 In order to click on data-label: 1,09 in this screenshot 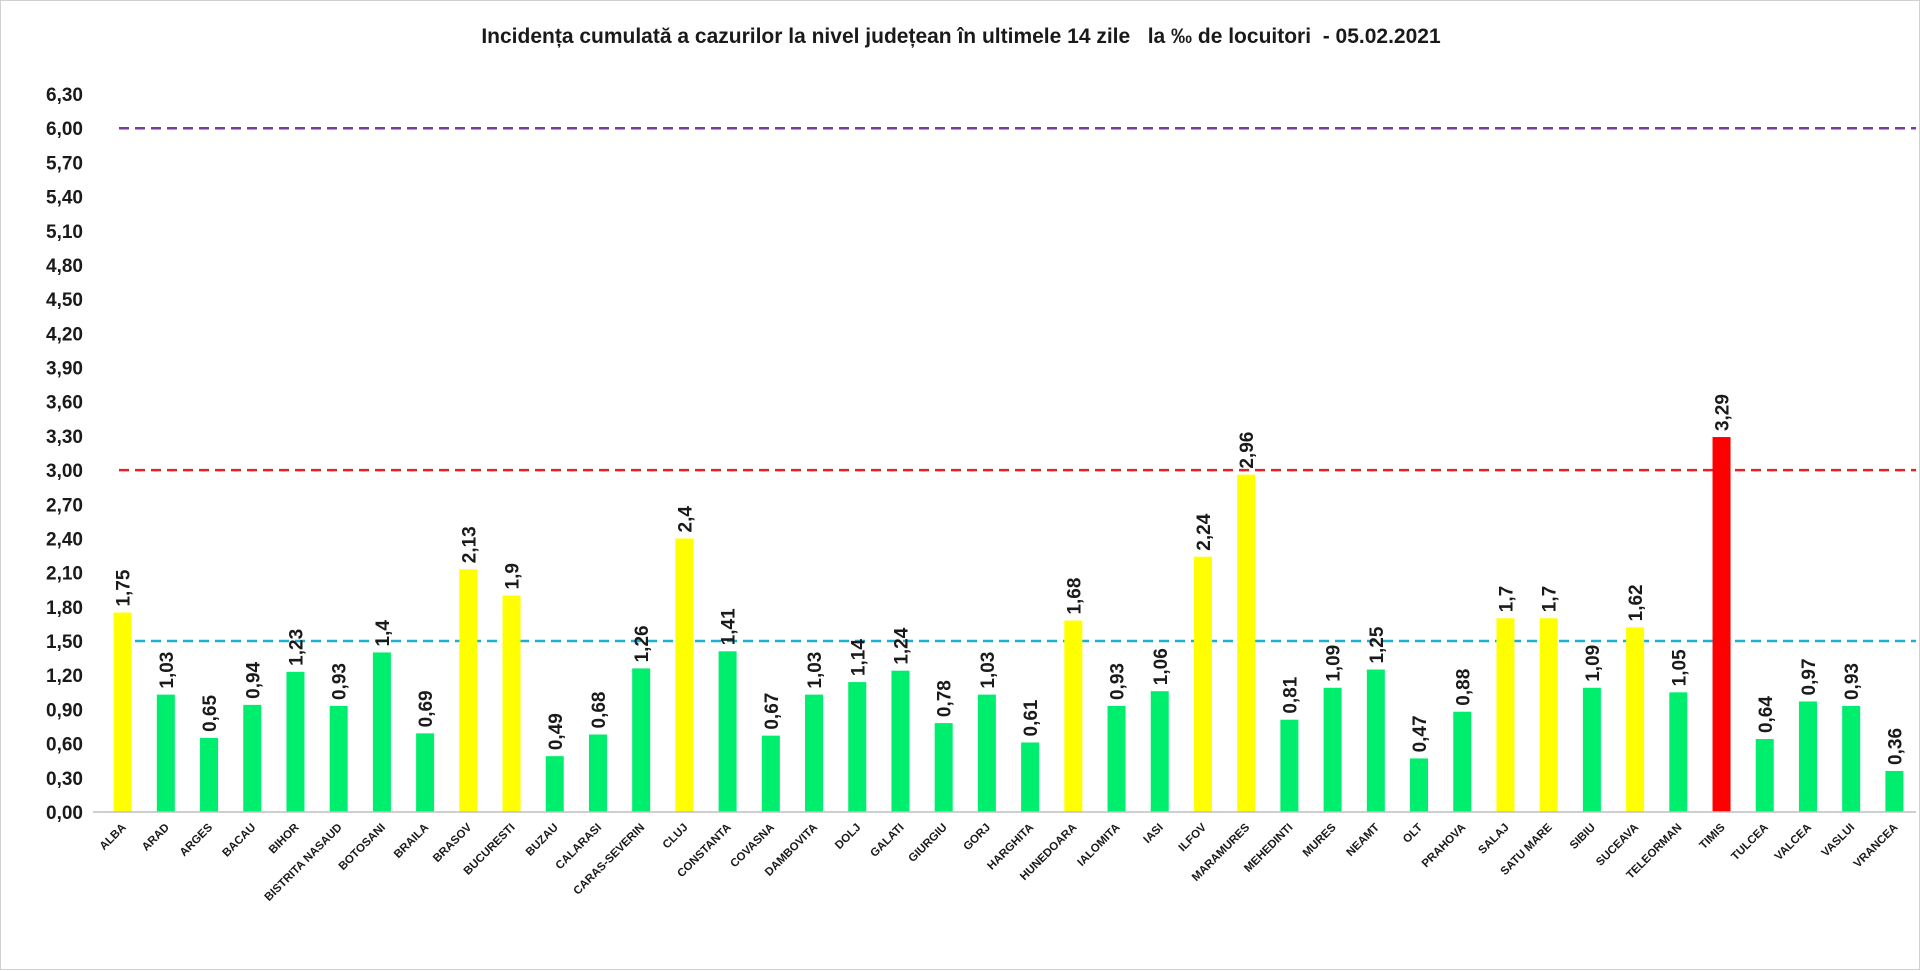, I will do `click(1334, 663)`.